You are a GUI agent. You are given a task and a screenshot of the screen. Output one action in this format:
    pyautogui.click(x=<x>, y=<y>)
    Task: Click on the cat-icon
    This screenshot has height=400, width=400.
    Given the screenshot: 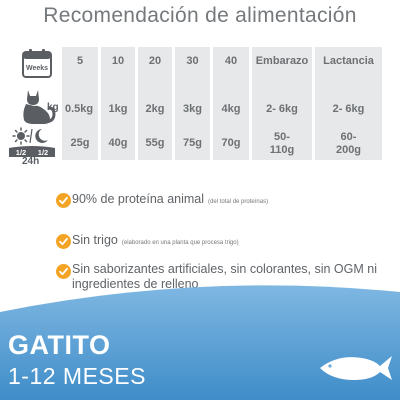 What is the action you would take?
    pyautogui.click(x=39, y=107)
    